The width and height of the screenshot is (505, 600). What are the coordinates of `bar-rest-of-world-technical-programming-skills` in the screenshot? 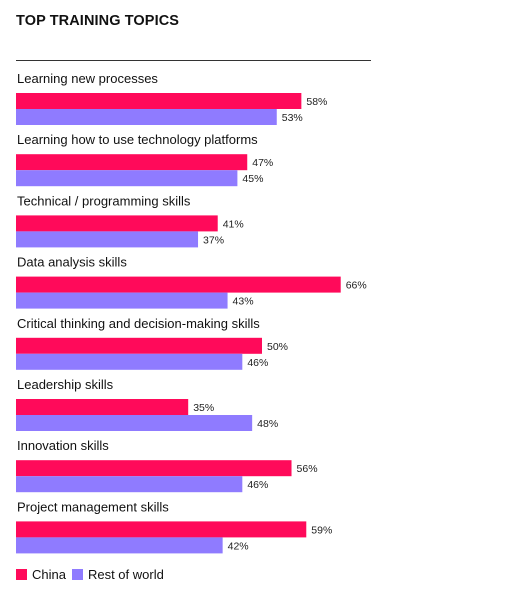 It's located at (107, 239).